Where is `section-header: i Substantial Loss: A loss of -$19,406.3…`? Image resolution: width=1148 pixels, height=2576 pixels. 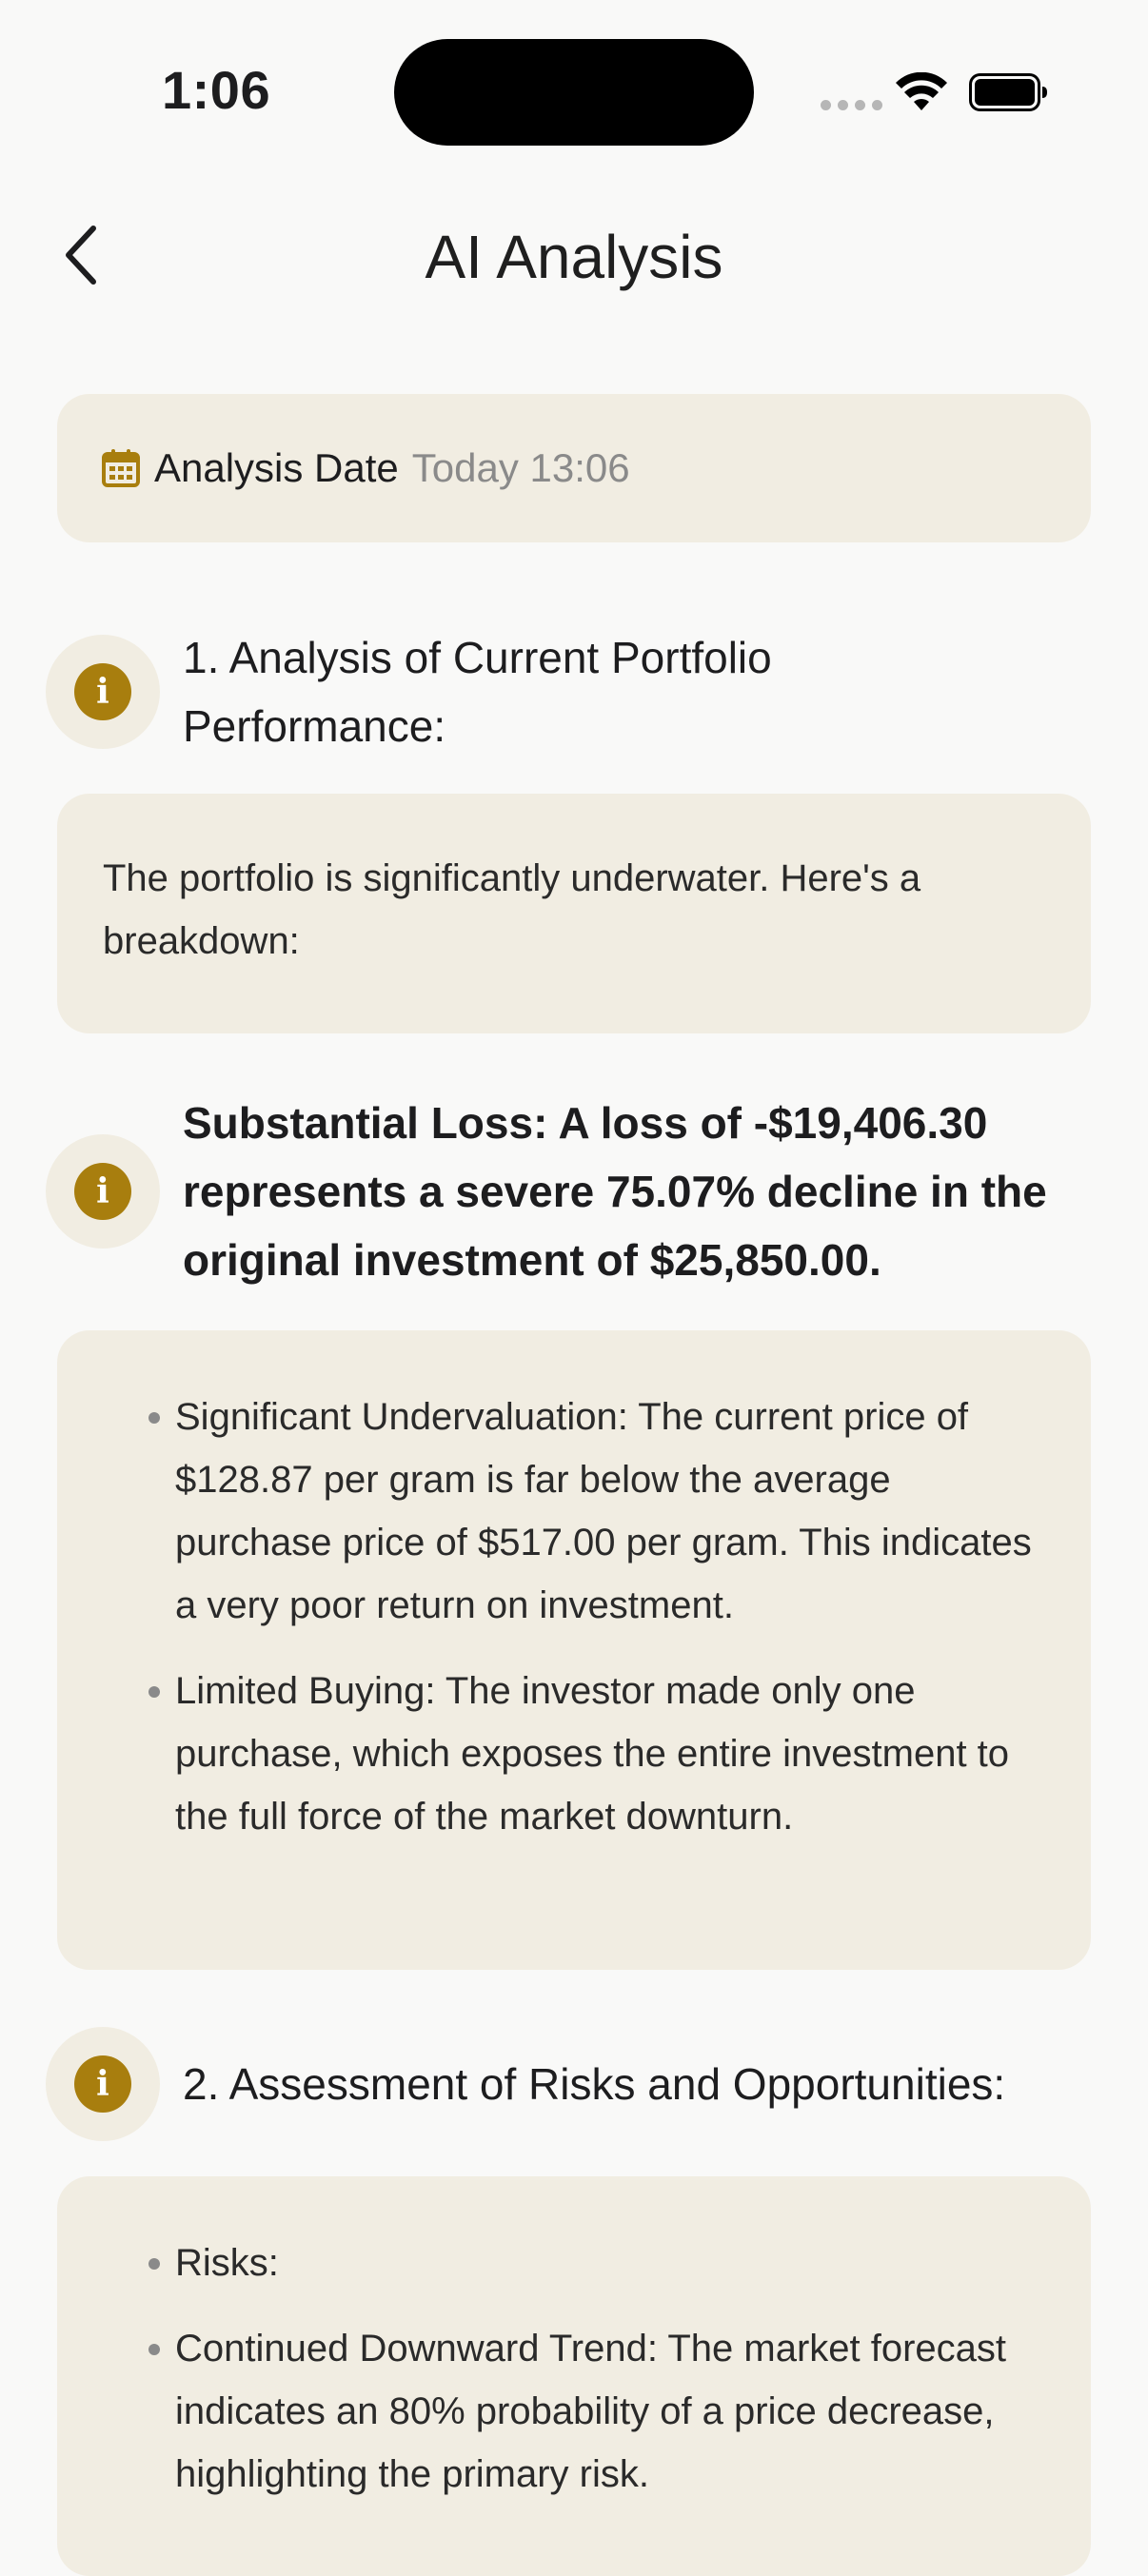 section-header: i Substantial Loss: A loss of -$19,406.3… is located at coordinates (574, 1191).